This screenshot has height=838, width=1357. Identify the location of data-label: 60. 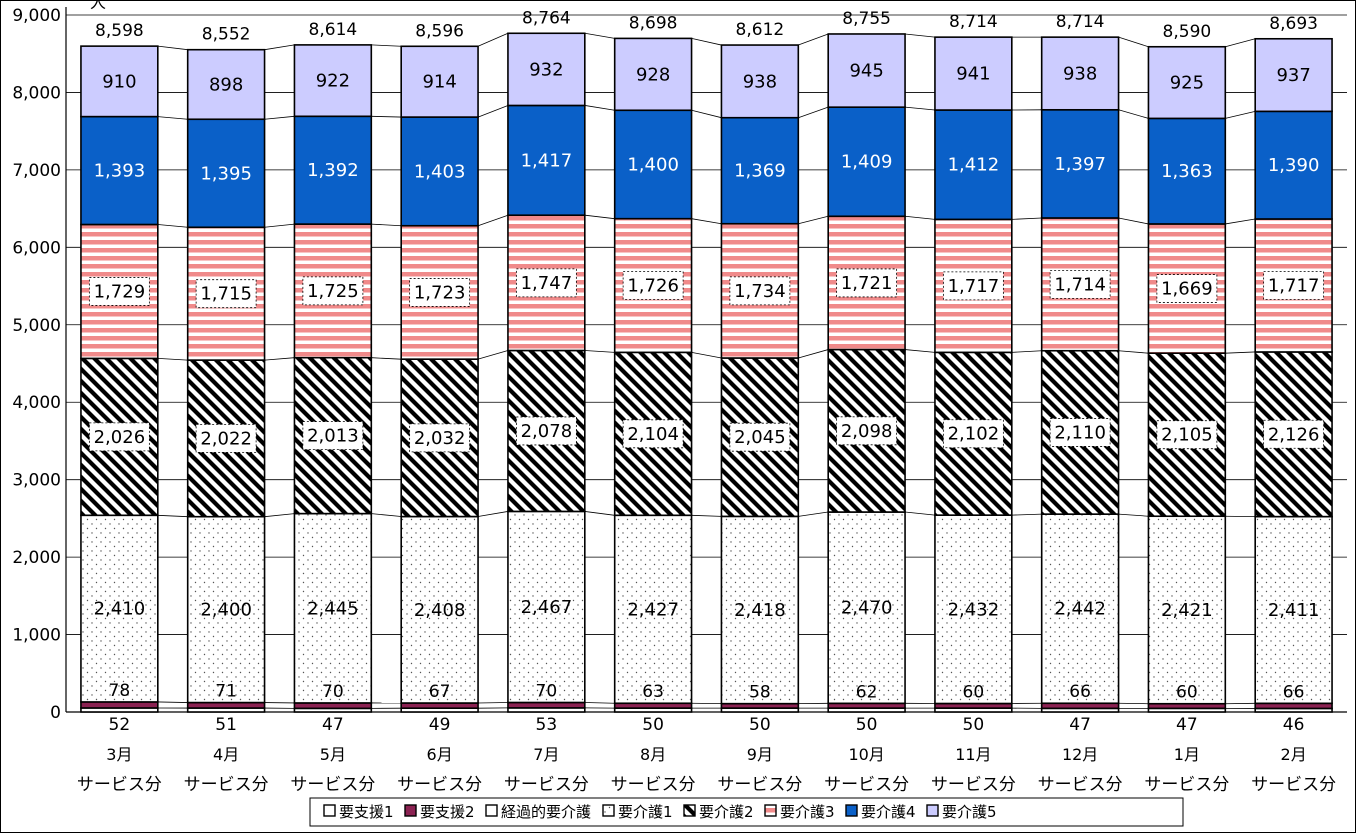
(974, 692).